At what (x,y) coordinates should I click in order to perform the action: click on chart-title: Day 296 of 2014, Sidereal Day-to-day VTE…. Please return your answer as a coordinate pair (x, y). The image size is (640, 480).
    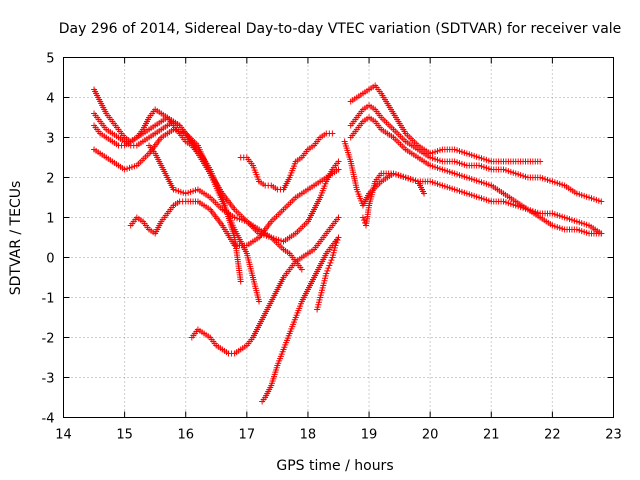
    Looking at the image, I should click on (340, 29).